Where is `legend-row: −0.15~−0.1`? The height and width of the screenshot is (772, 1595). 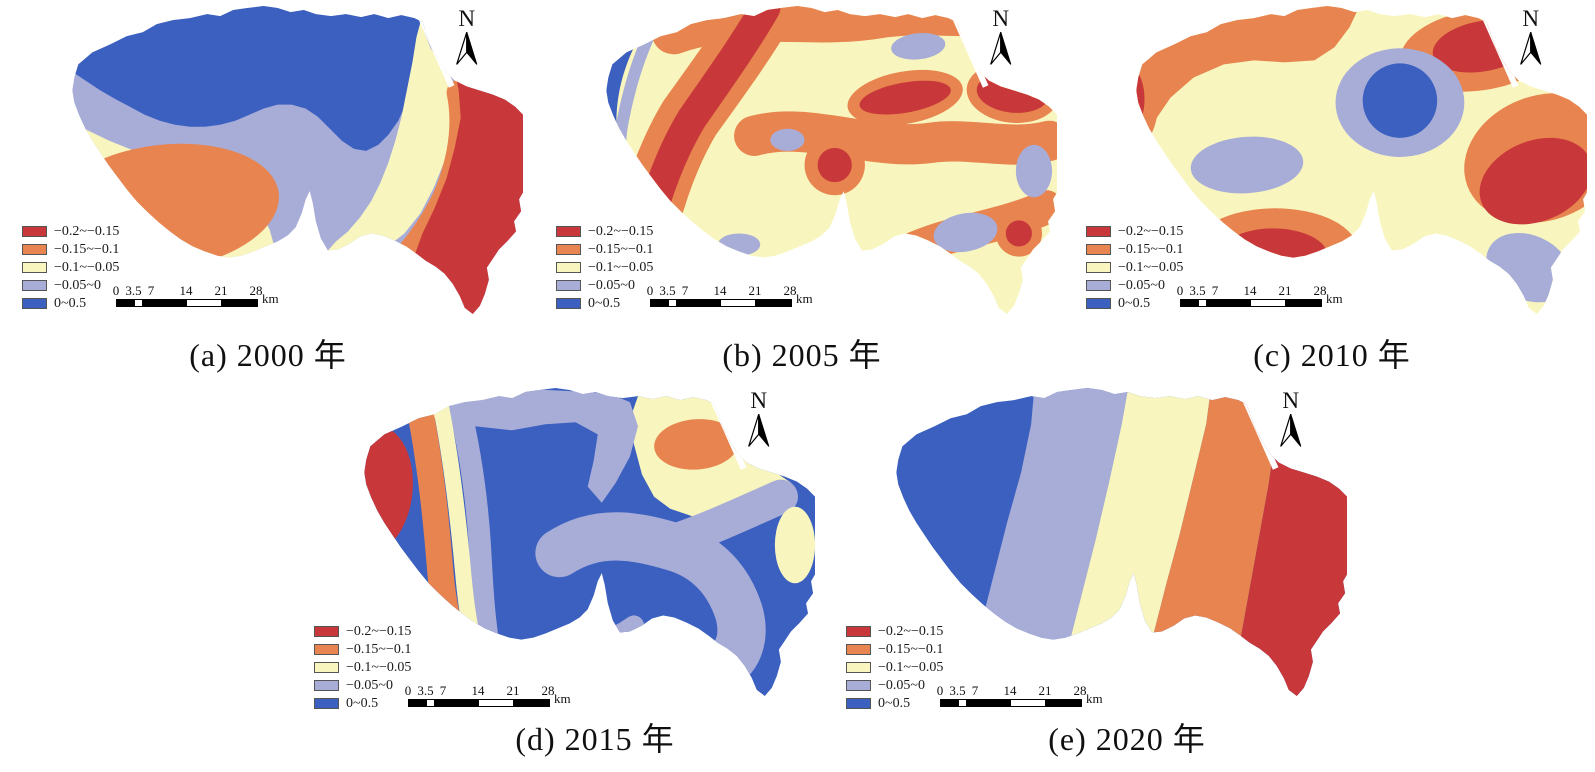
legend-row: −0.15~−0.1 is located at coordinates (71, 249).